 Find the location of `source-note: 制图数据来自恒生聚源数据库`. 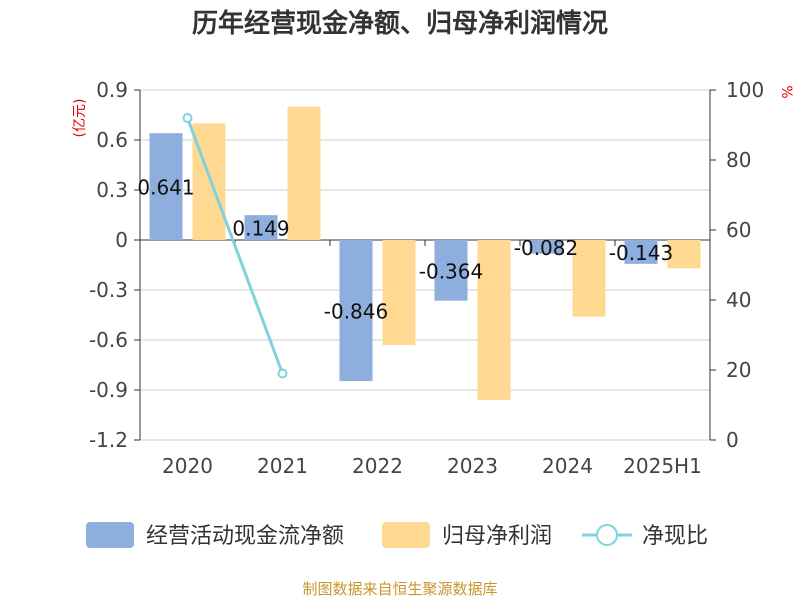

source-note: 制图数据来自恒生聚源数据库 is located at coordinates (399, 589).